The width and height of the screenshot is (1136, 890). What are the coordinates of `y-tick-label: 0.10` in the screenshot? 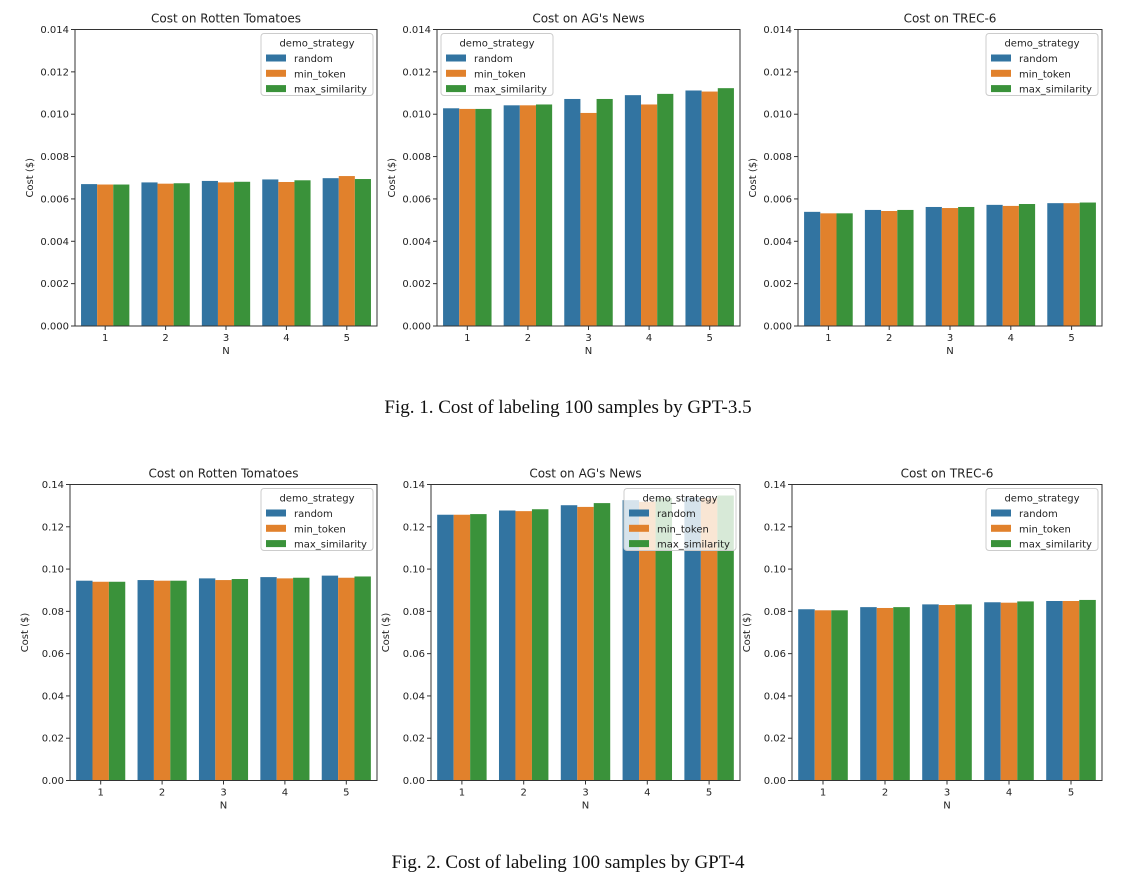 It's located at (775, 570).